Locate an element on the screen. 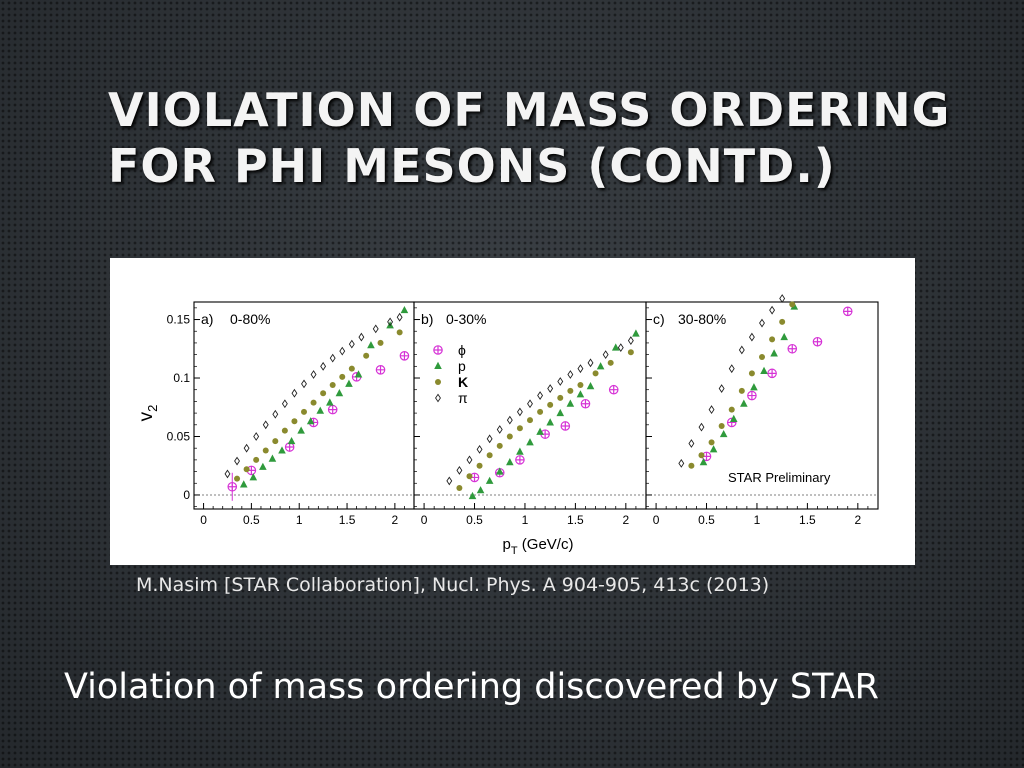  x-axis-label: pT (GeV/c) is located at coordinates (538, 546).